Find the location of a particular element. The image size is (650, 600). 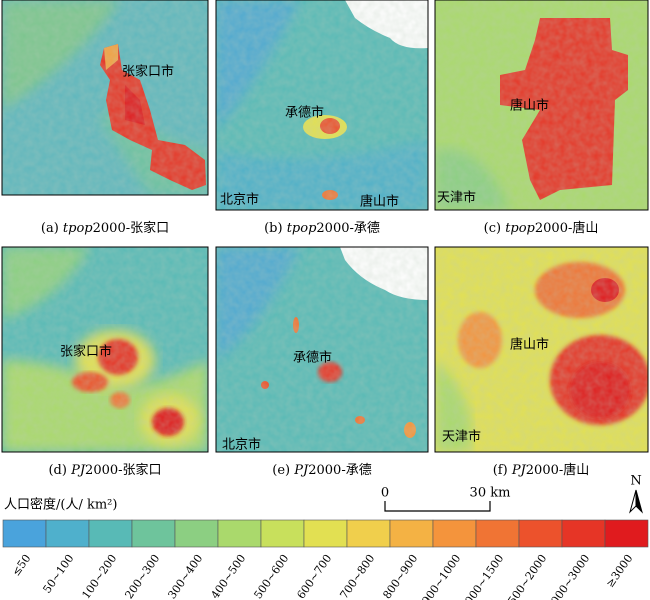

legend-label: 50~100 is located at coordinates (58, 574).